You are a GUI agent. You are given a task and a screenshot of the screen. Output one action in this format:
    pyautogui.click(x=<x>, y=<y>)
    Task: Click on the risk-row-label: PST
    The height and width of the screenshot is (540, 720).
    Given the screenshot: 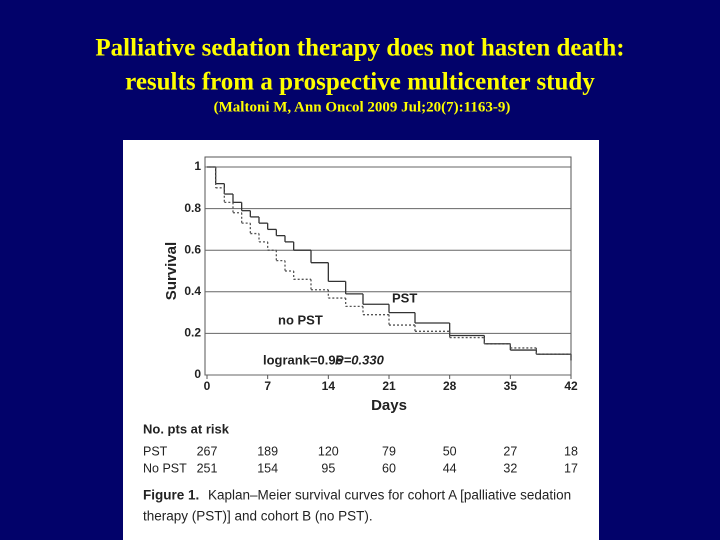 What is the action you would take?
    pyautogui.click(x=155, y=451)
    